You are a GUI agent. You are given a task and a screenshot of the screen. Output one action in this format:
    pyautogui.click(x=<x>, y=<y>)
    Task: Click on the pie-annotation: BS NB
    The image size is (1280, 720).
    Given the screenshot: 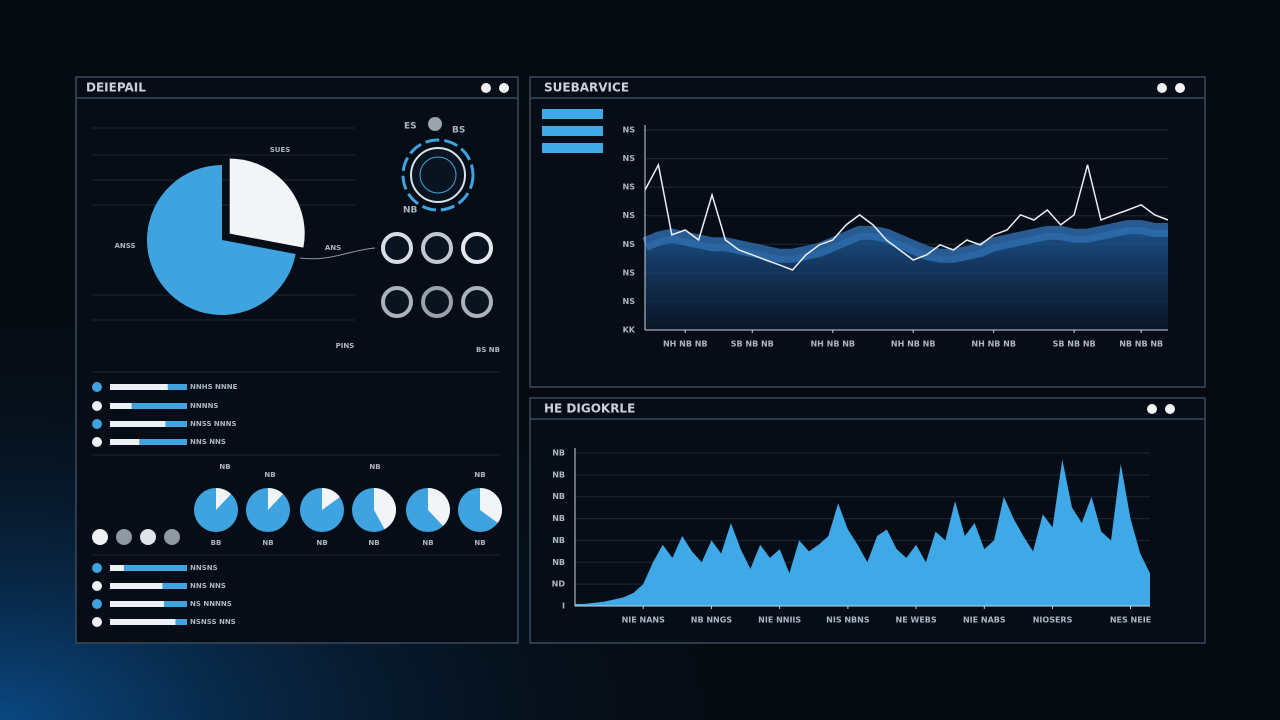 What is the action you would take?
    pyautogui.click(x=488, y=350)
    